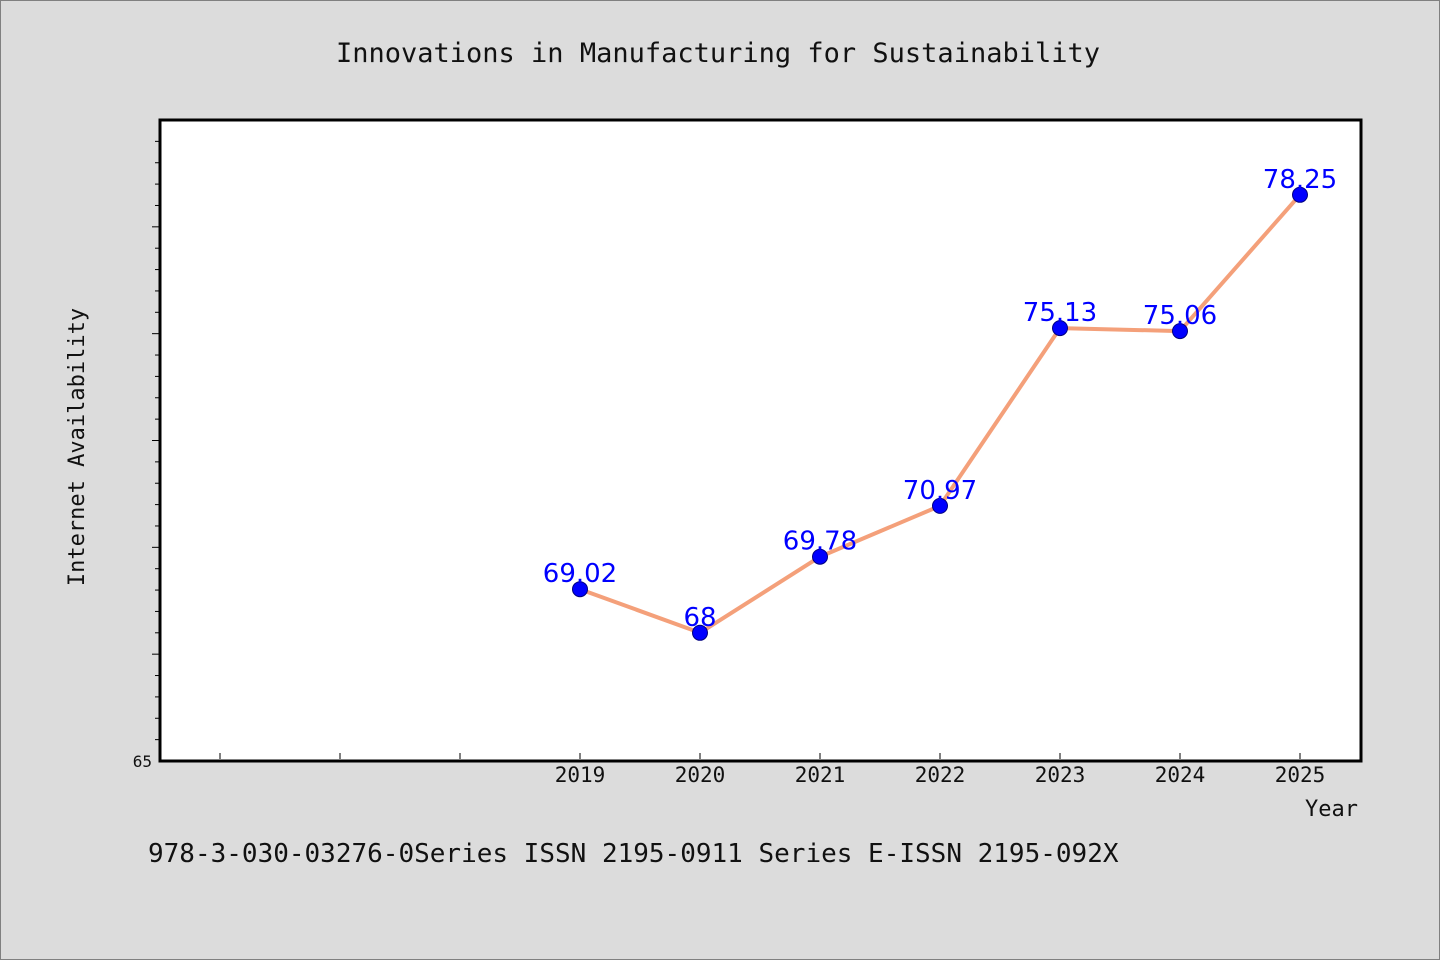 This screenshot has height=960, width=1440. What do you see at coordinates (1180, 316) in the screenshot?
I see `data-label: 75.06` at bounding box center [1180, 316].